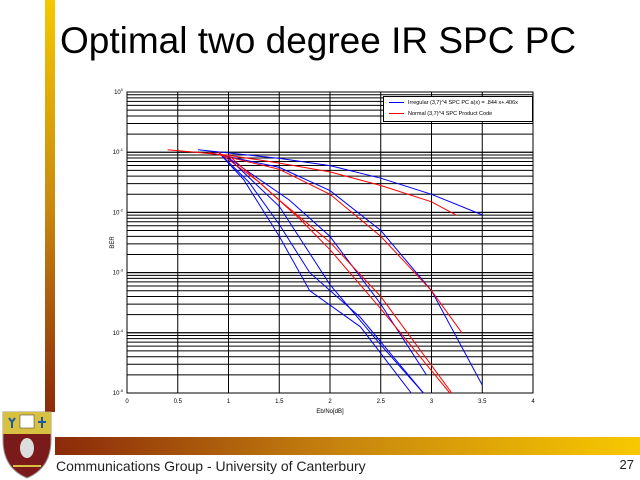  Describe the element at coordinates (330, 412) in the screenshot. I see `x-axis-label: Eb/No[dB]` at that location.